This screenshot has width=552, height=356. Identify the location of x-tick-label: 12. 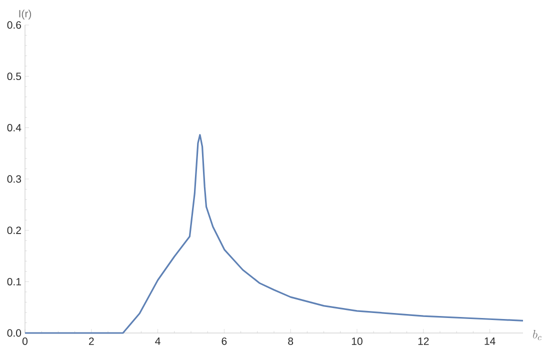
(423, 341).